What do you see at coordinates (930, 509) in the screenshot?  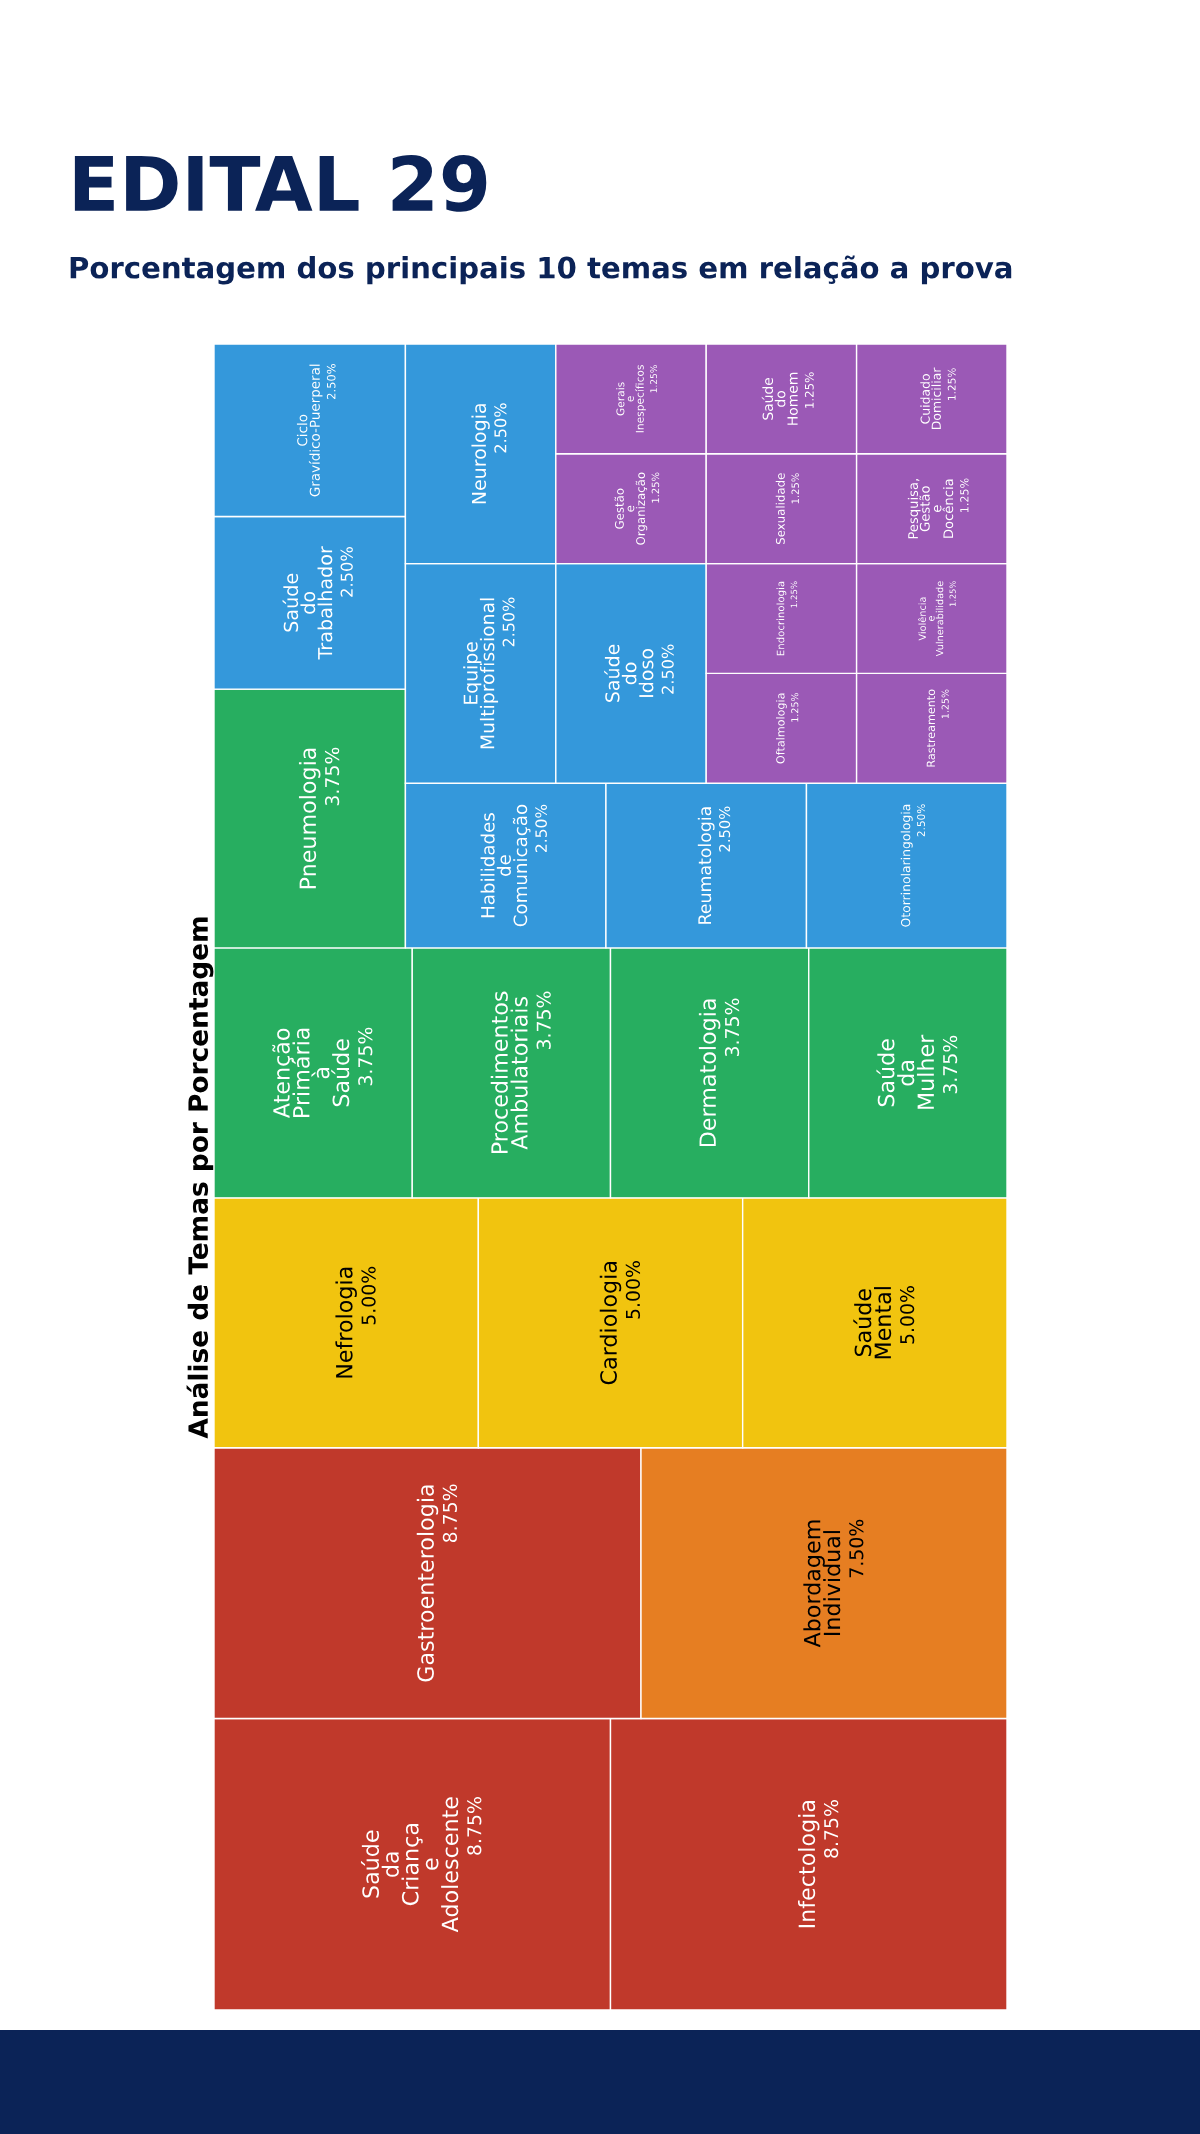 I see `category-label: Pesquisa, Gestão e Docência` at bounding box center [930, 509].